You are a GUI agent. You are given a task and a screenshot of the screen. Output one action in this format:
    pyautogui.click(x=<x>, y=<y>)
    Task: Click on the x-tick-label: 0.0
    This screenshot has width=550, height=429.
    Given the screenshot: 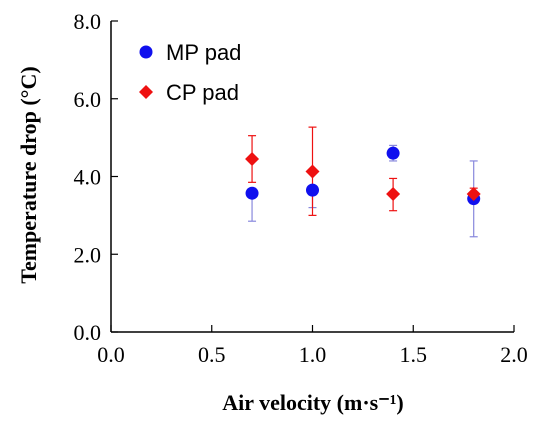 What is the action you would take?
    pyautogui.click(x=111, y=354)
    